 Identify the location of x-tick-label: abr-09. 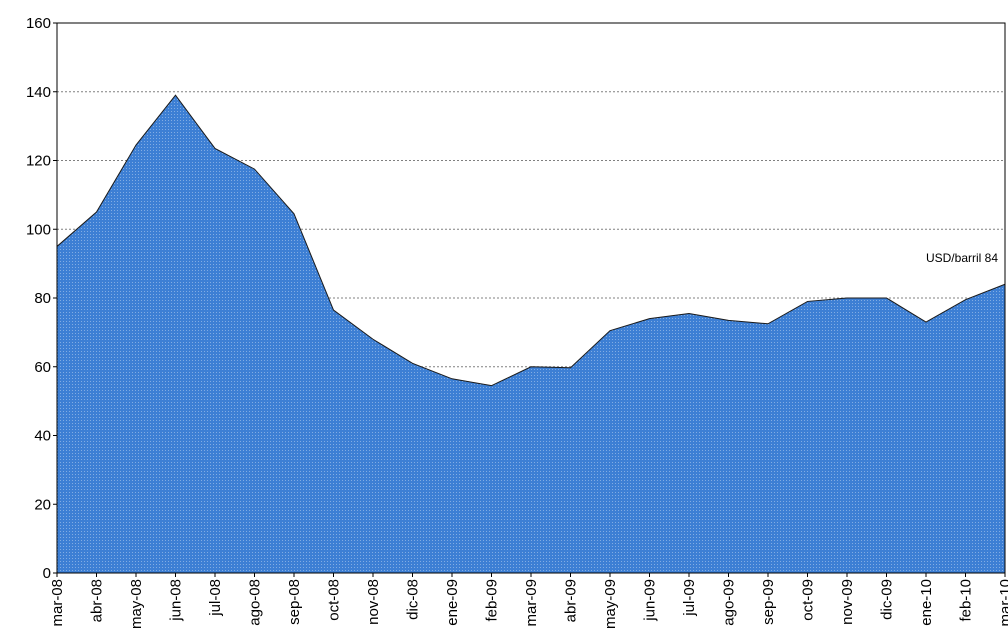
(571, 600).